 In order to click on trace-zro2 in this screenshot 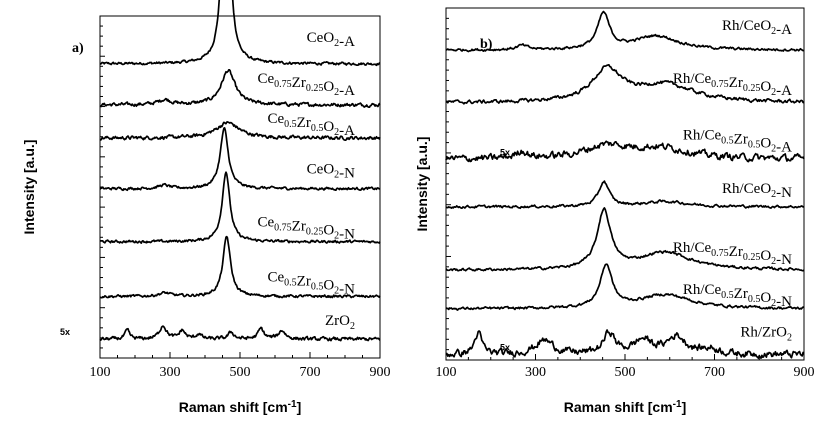, I will do `click(240, 333)`.